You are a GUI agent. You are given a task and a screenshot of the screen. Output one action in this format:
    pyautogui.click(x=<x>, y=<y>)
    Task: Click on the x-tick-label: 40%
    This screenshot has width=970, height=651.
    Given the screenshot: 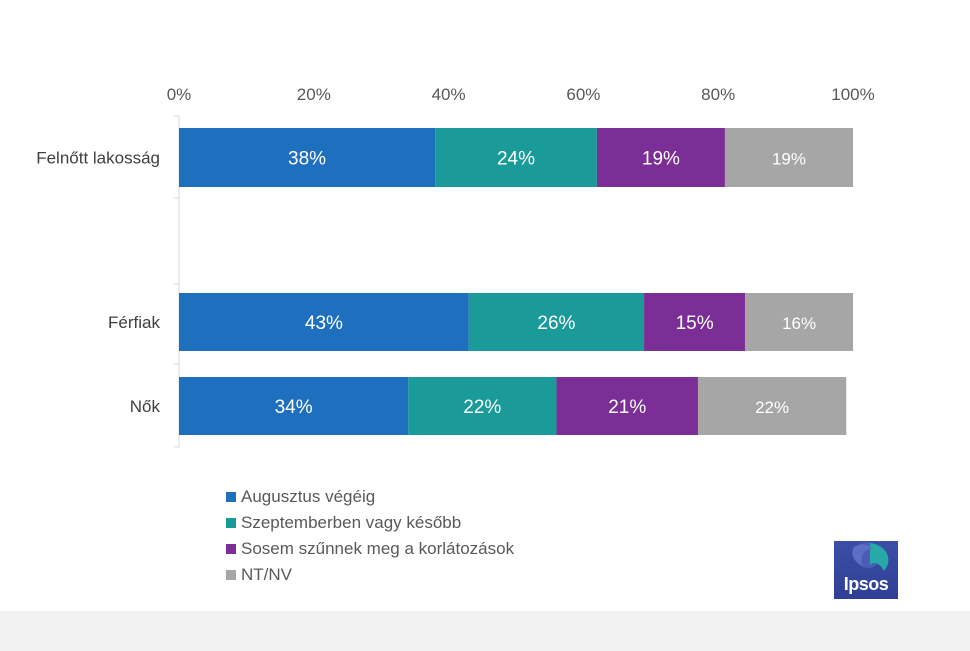 What is the action you would take?
    pyautogui.click(x=449, y=94)
    